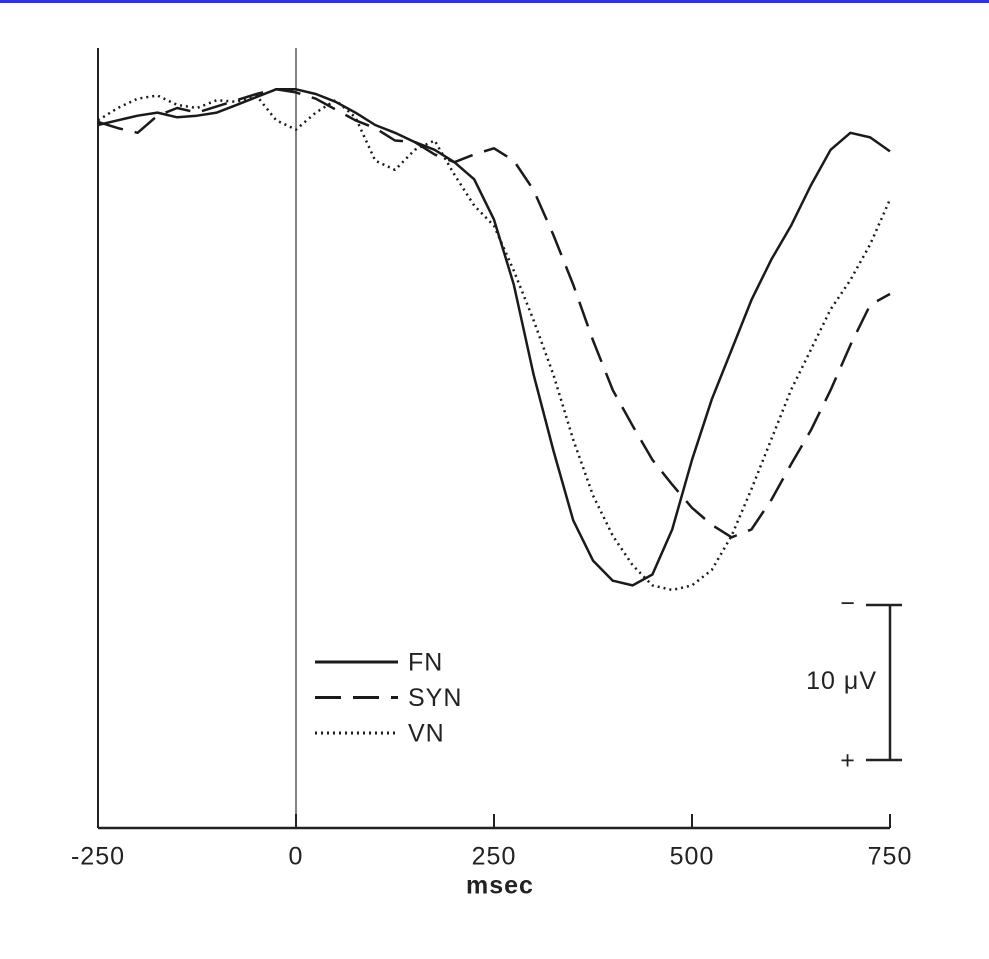 The width and height of the screenshot is (989, 959). What do you see at coordinates (435, 698) in the screenshot?
I see `legend-label: SYN` at bounding box center [435, 698].